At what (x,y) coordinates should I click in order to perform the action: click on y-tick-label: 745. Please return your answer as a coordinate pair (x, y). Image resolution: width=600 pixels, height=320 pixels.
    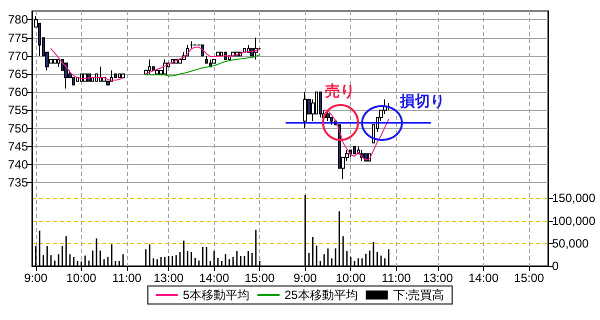
    Looking at the image, I should click on (18, 146).